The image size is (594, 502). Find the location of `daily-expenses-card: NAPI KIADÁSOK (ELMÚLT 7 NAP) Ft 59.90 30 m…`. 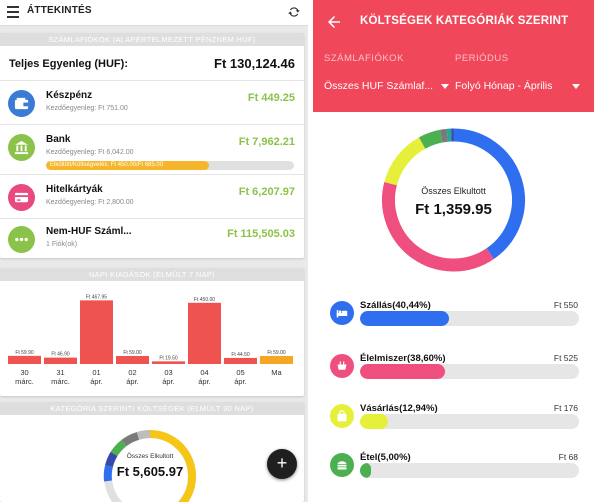

daily-expenses-card: NAPI KIADÁSOK (ELMÚLT 7 NAP) Ft 59.90 30 m… is located at coordinates (152, 332).